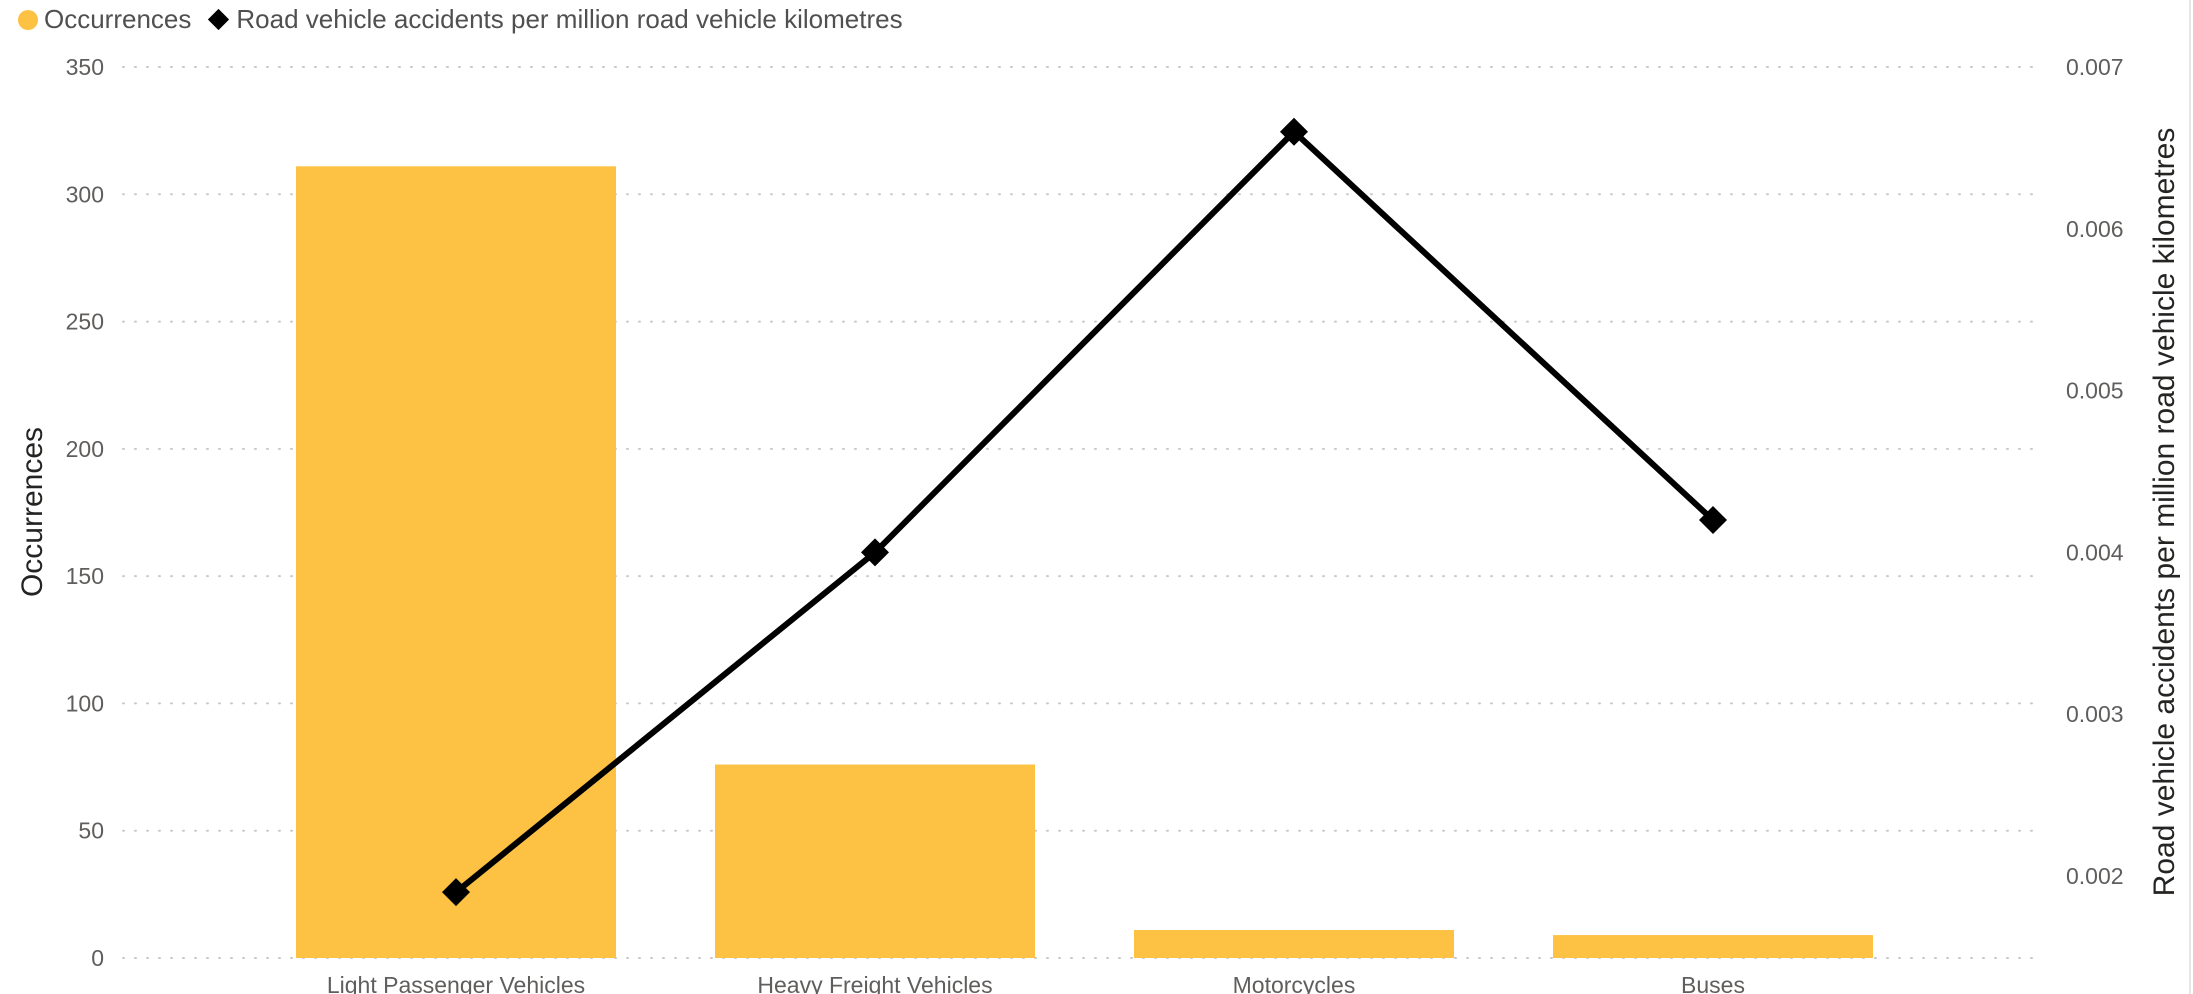 The height and width of the screenshot is (994, 2193). I want to click on x-tick-label: Heavy Freight Vehicles, so click(874, 983).